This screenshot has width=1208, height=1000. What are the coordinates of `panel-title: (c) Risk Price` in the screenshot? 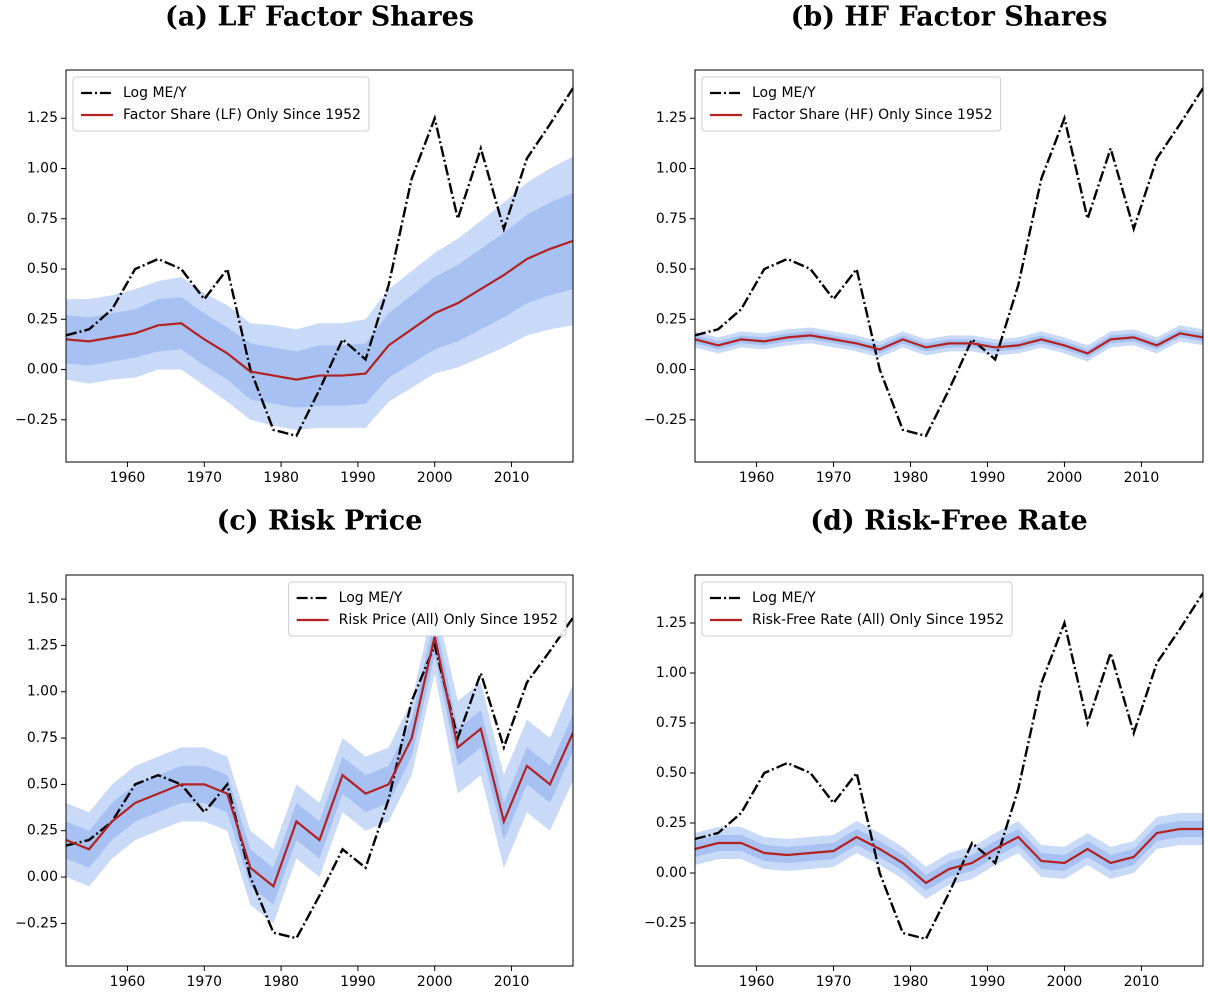 It's located at (320, 521).